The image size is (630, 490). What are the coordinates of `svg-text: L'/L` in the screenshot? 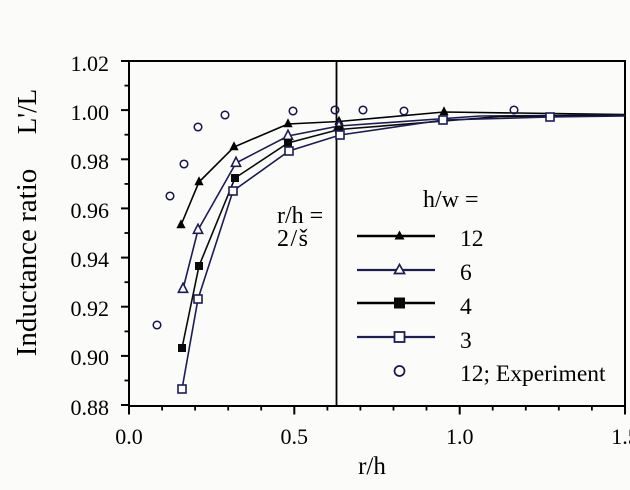 It's located at (27, 111).